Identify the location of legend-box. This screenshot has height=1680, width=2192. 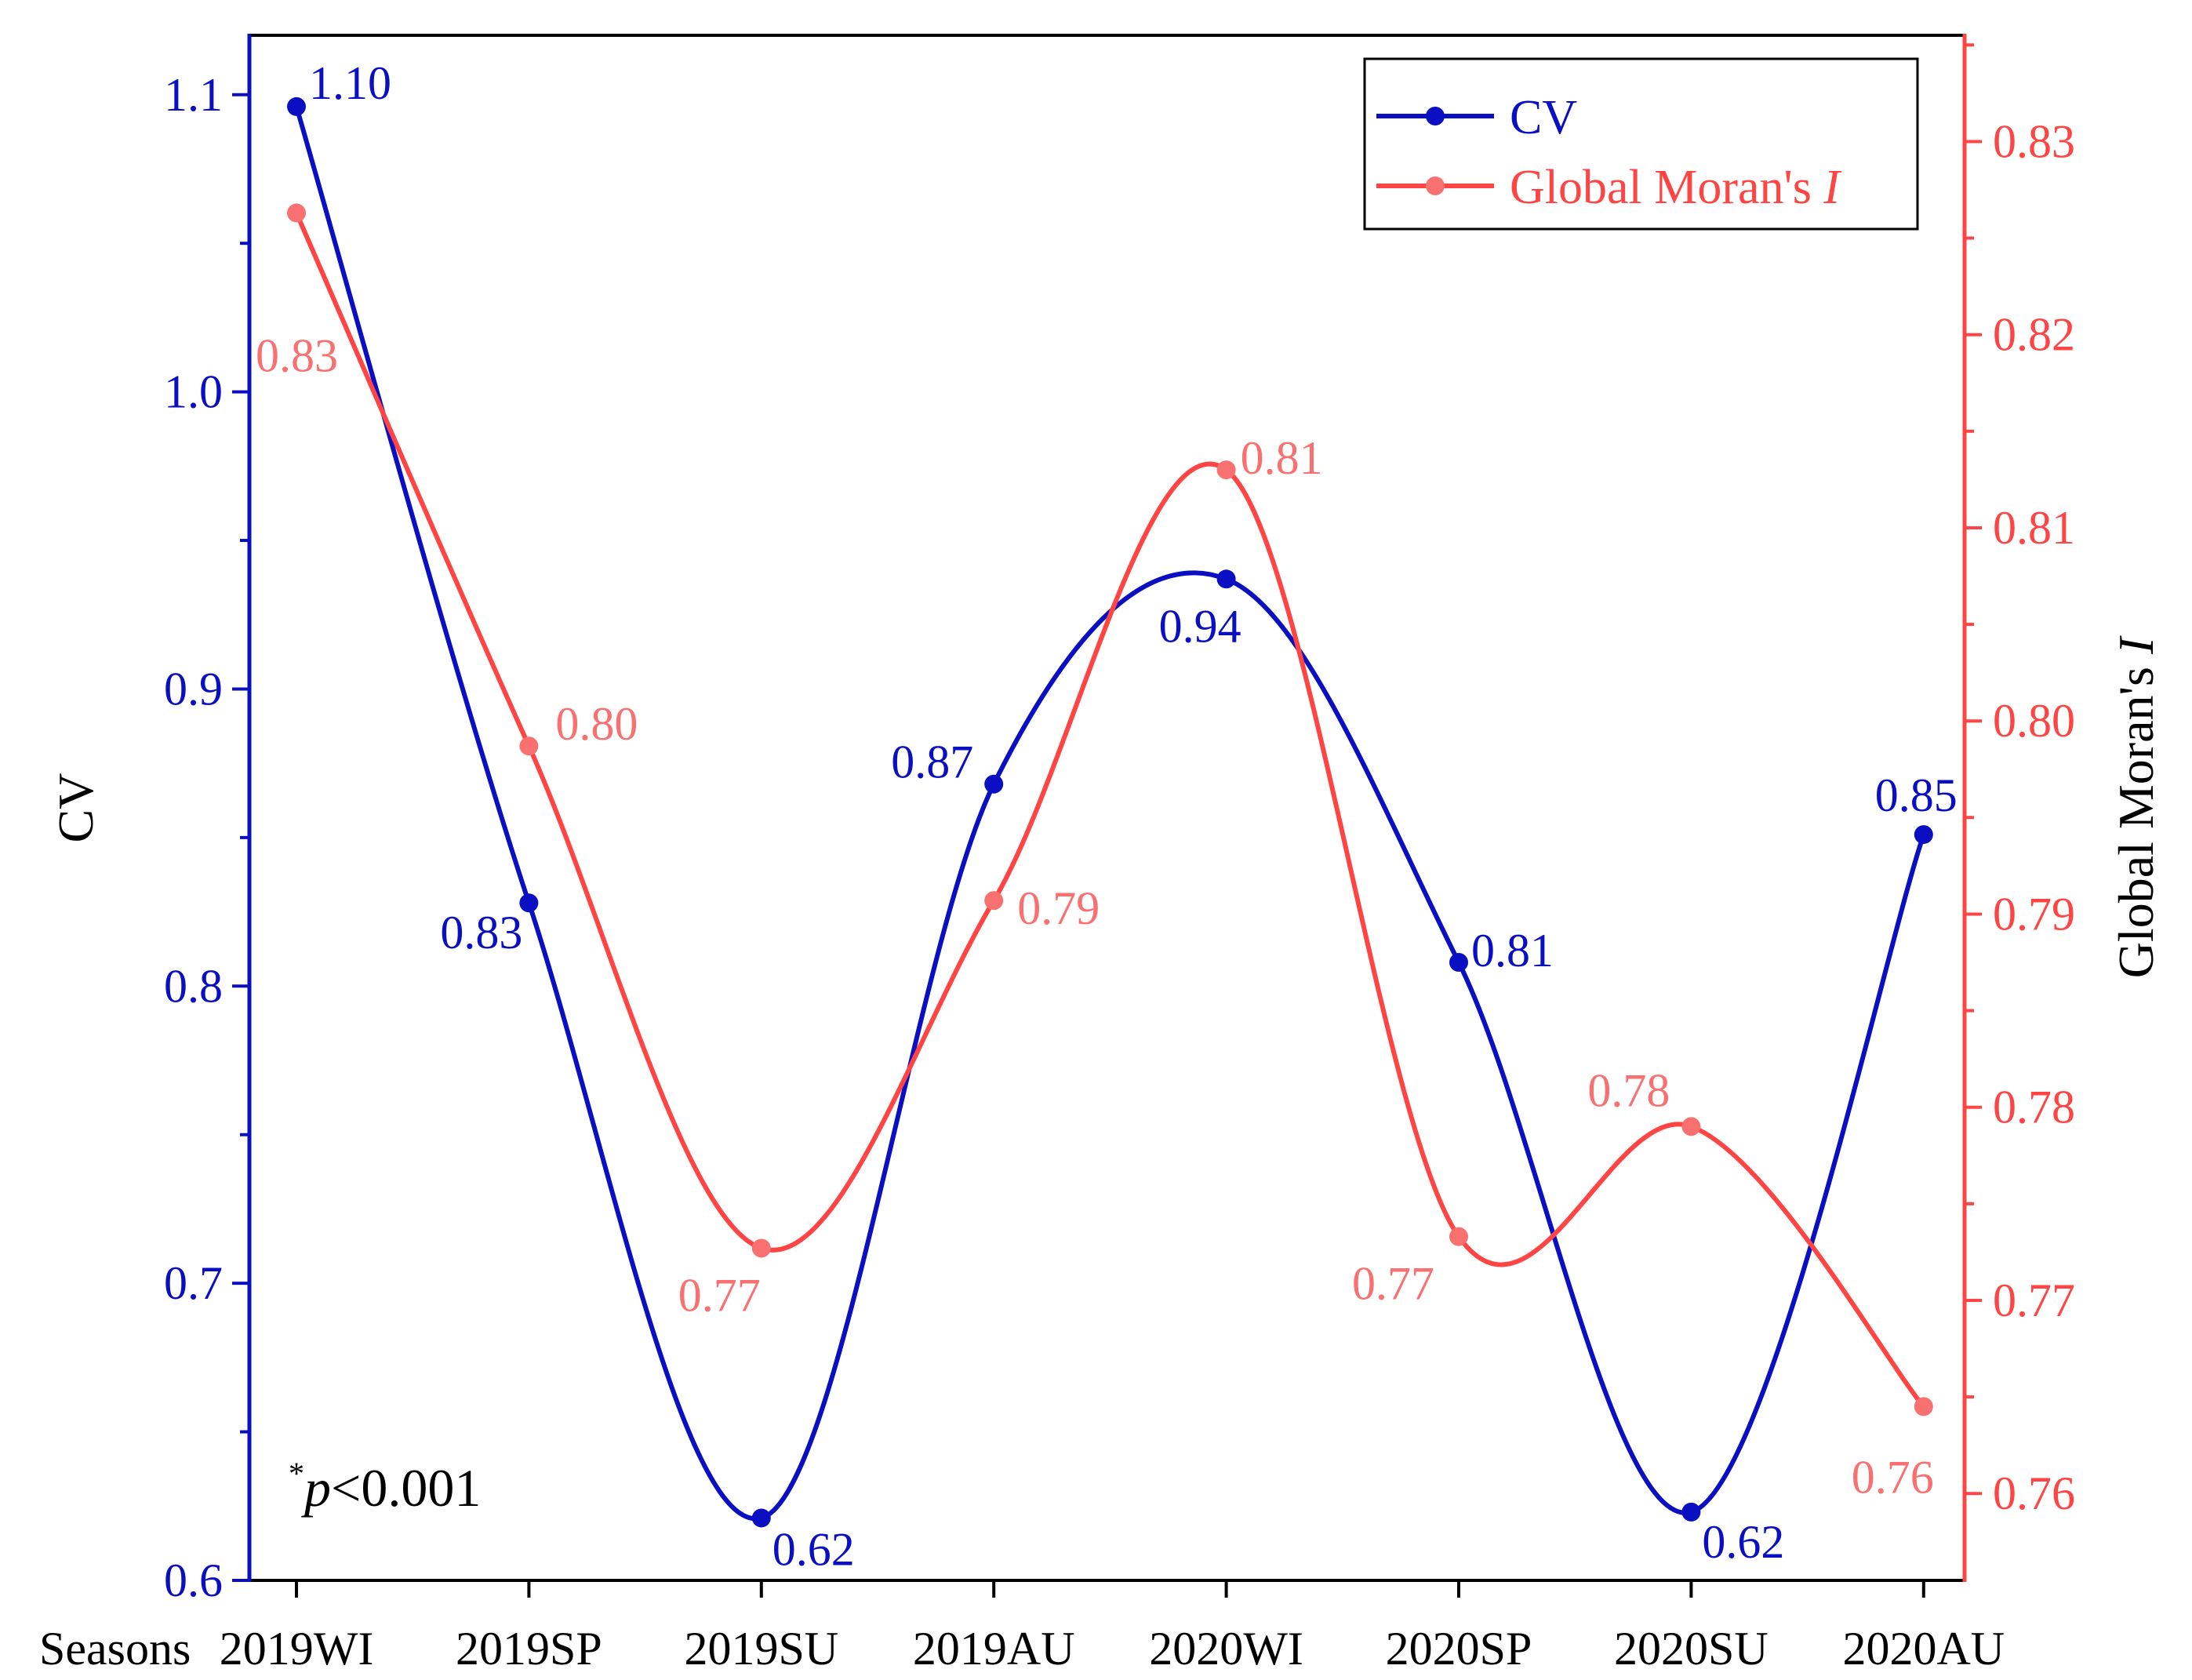
(1641, 144).